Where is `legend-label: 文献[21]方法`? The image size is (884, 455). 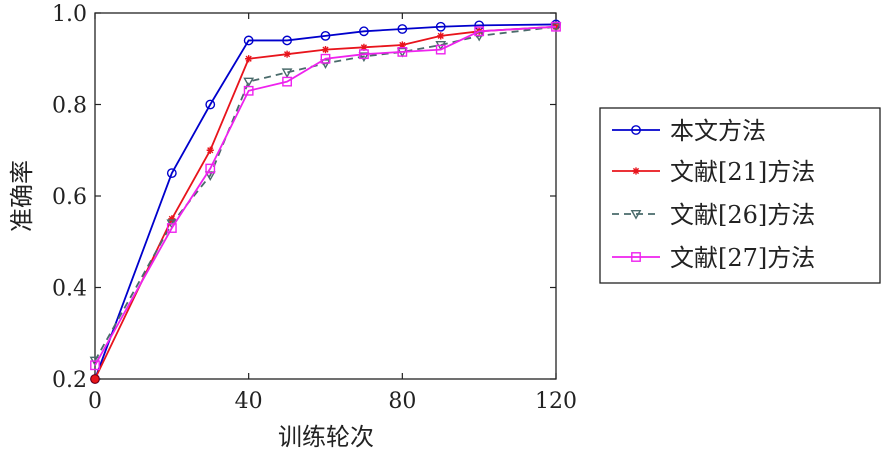
legend-label: 文献[21]方法 is located at coordinates (742, 172).